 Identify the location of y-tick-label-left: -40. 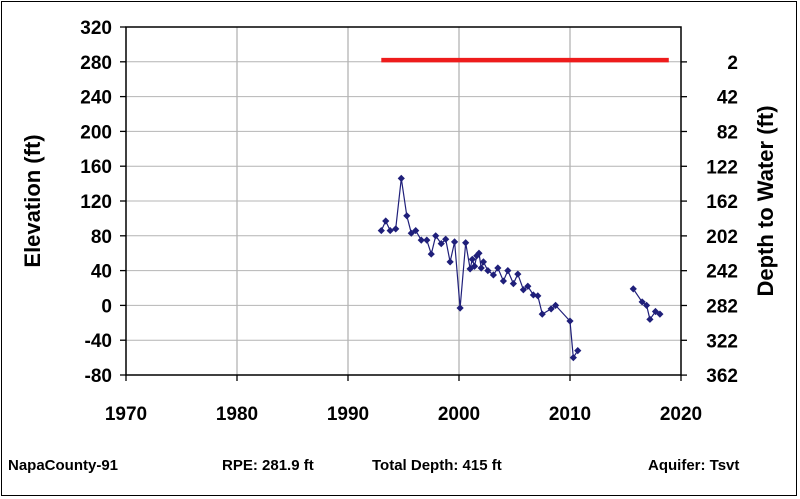
(98, 341).